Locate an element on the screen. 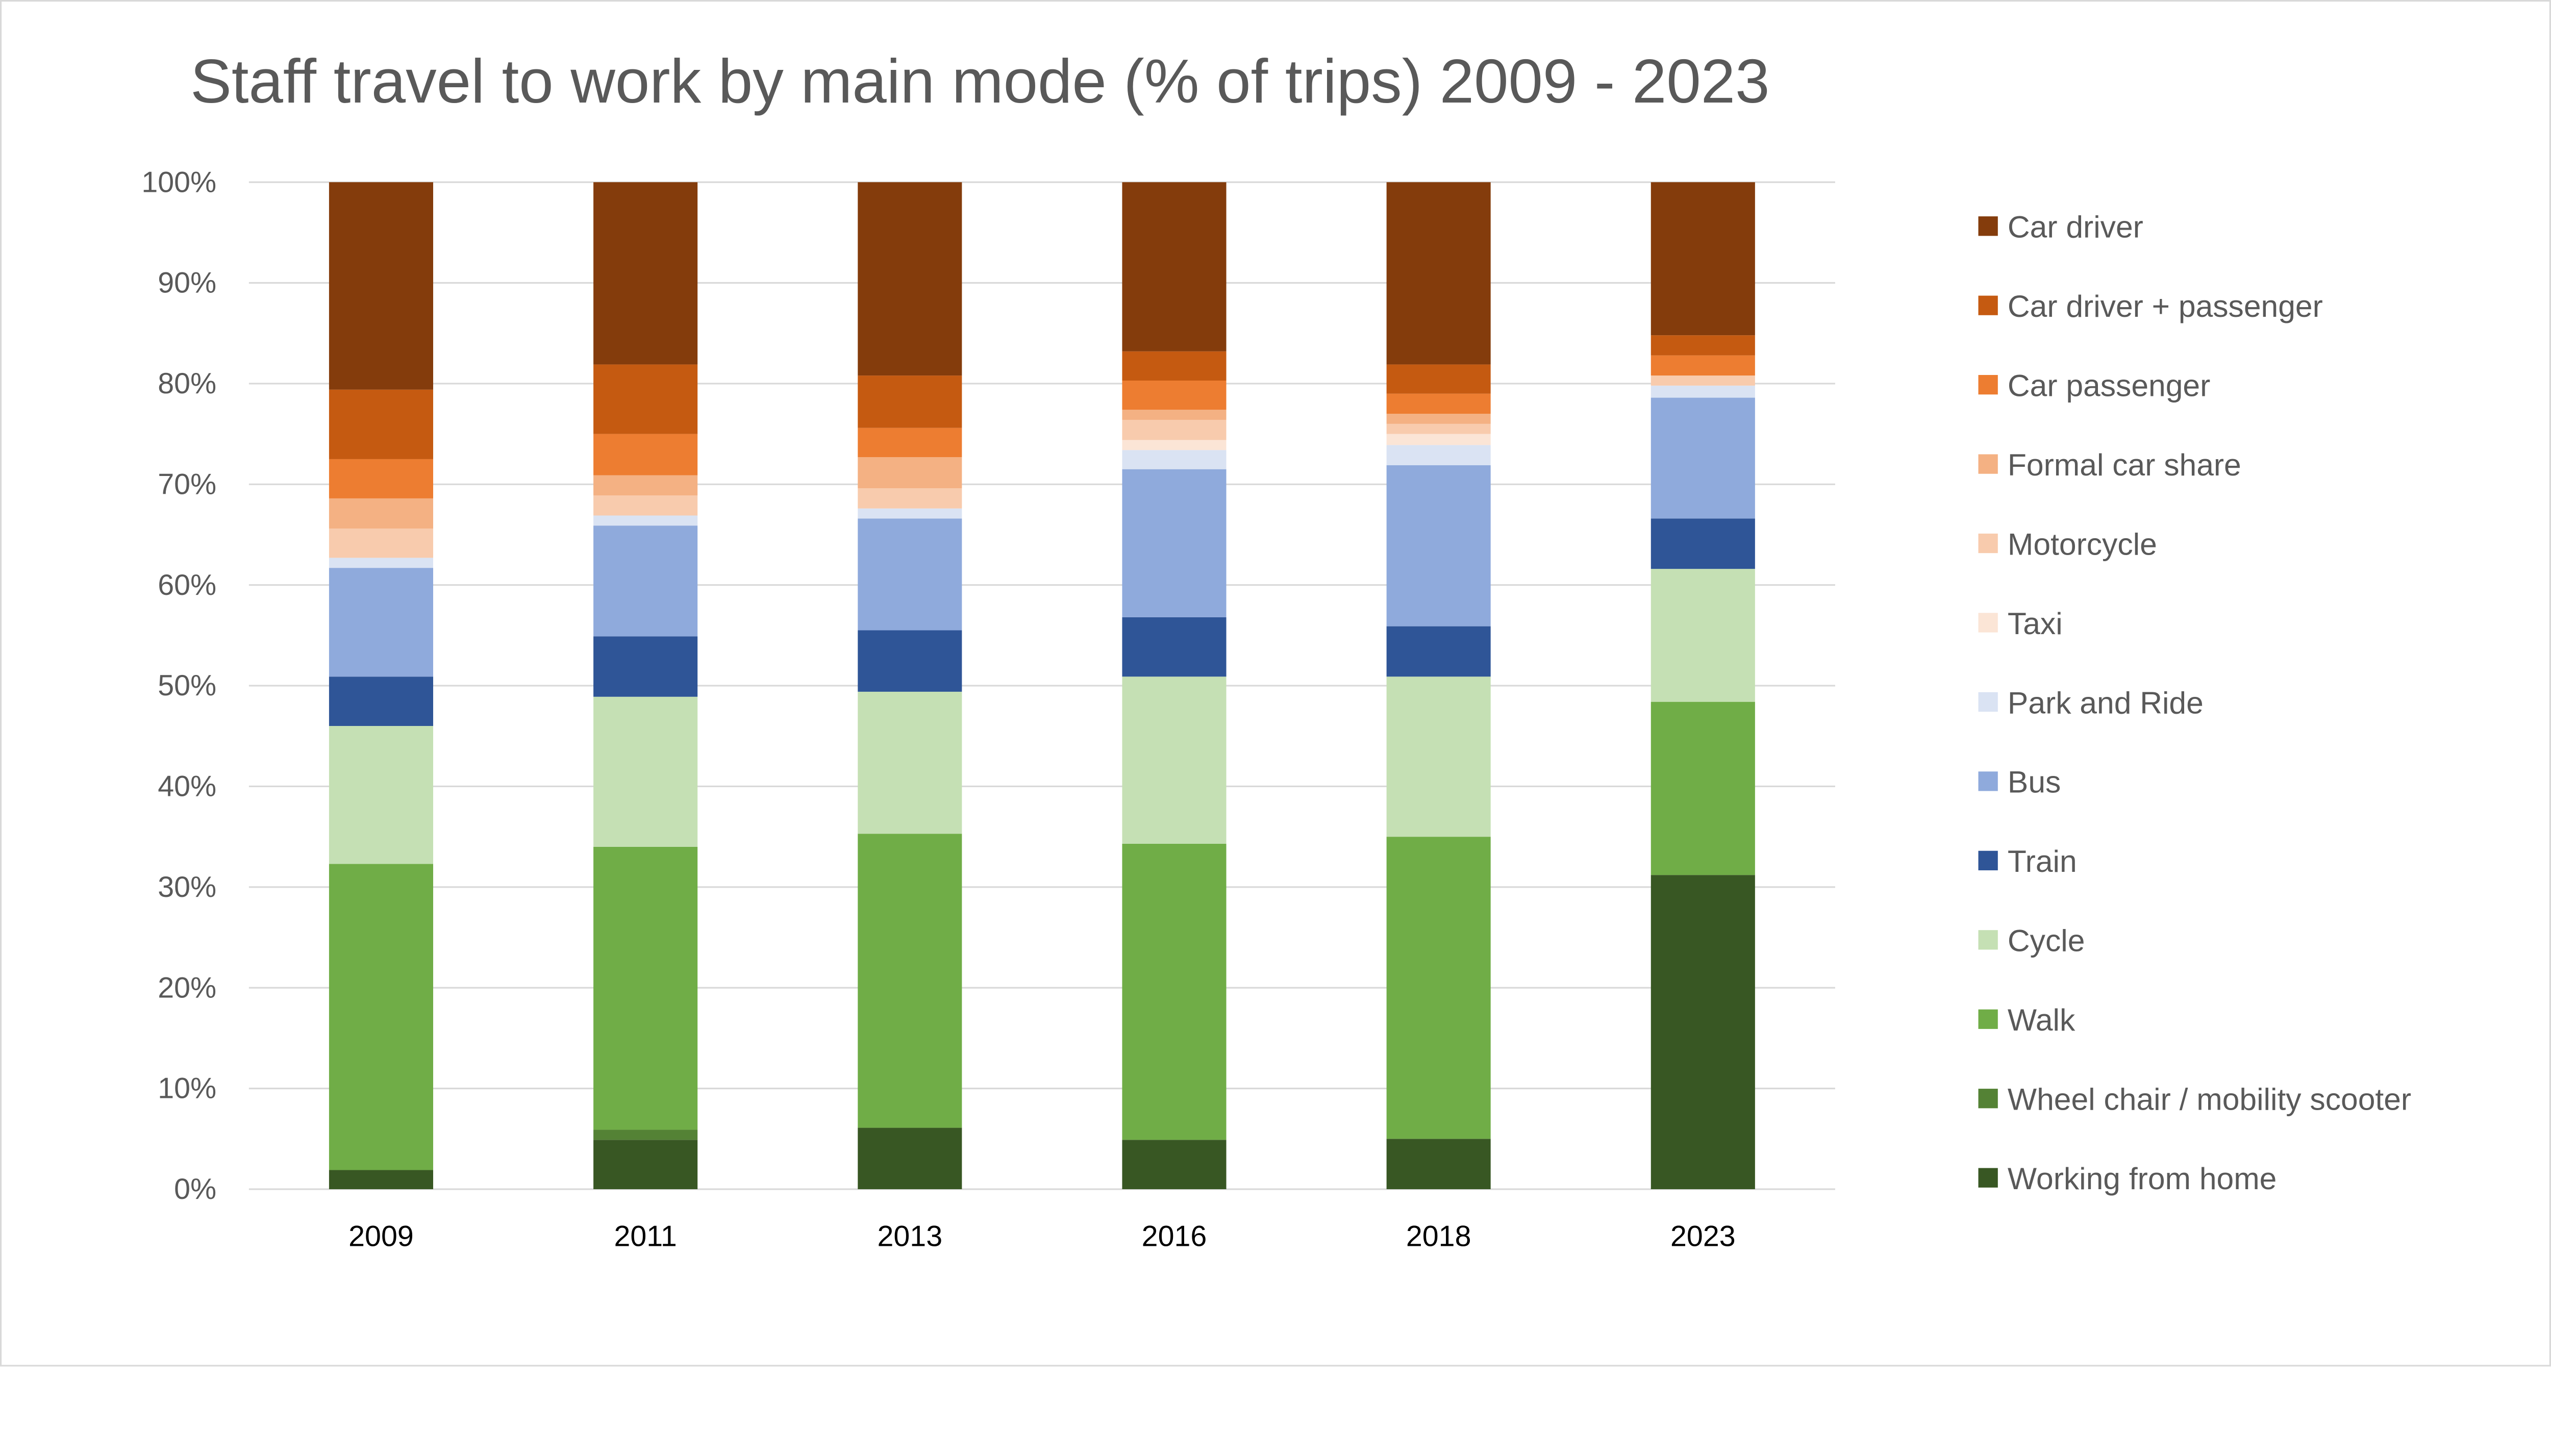 Image resolution: width=2551 pixels, height=1456 pixels. legend-label: Formal car share is located at coordinates (2124, 464).